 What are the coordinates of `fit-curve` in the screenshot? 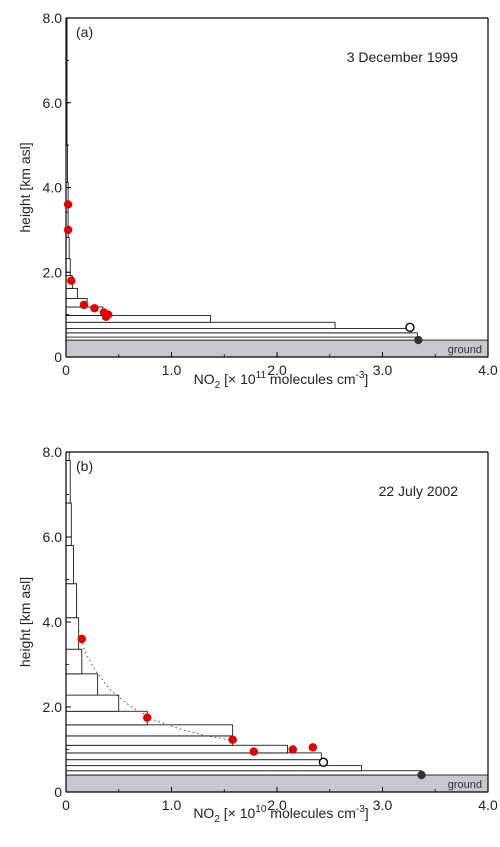 It's located at (155, 685).